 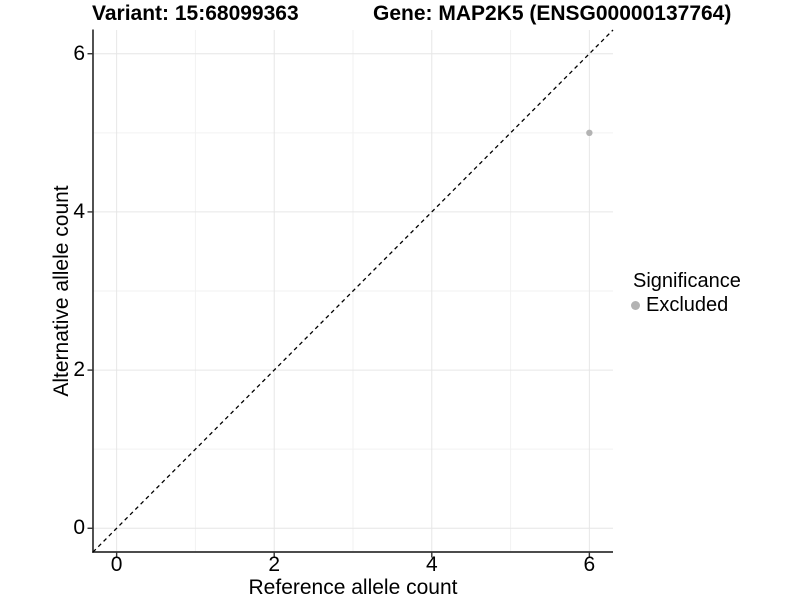 I want to click on y-tick-label: 2, so click(x=79, y=370).